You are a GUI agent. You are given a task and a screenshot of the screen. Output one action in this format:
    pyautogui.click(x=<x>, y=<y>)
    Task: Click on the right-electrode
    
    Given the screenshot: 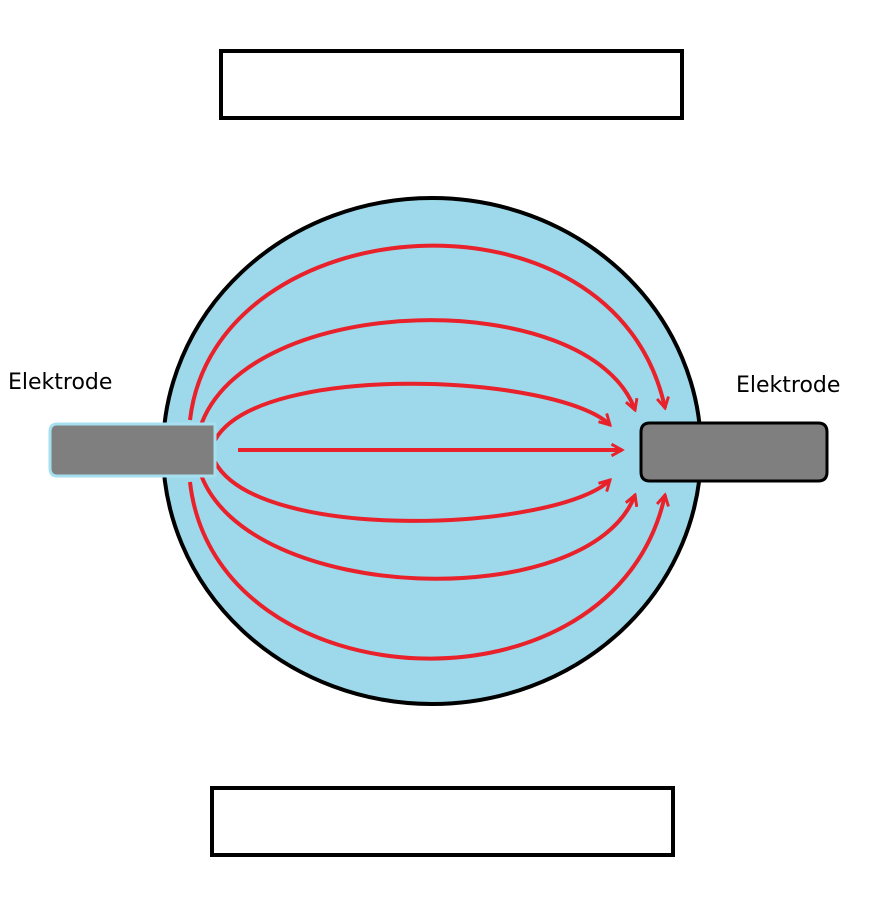 What is the action you would take?
    pyautogui.click(x=734, y=452)
    